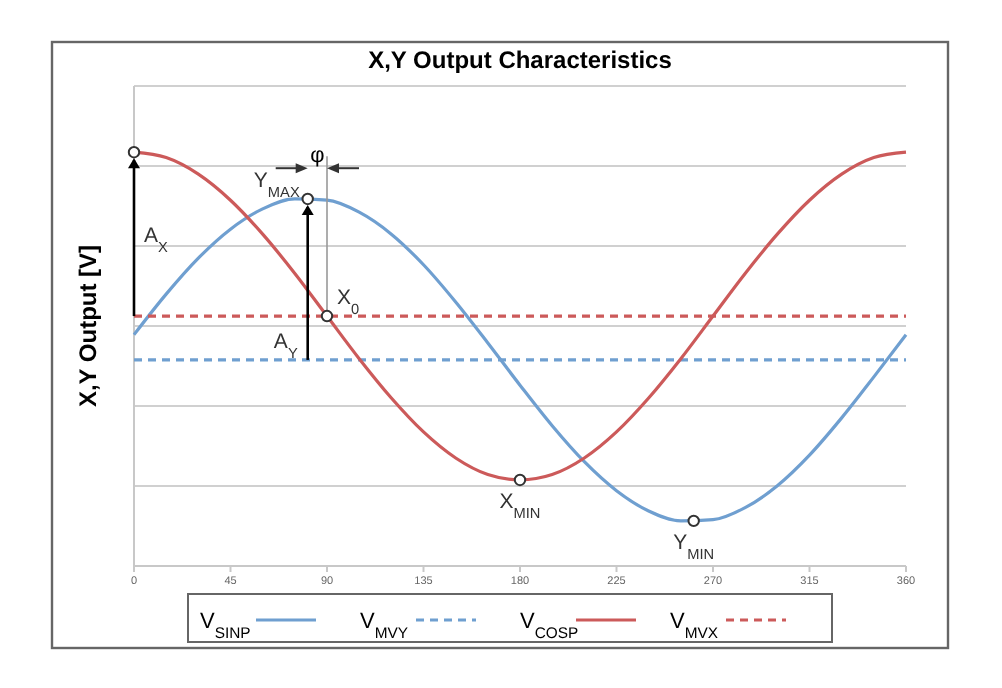  I want to click on annotation: X$_{0}$, so click(348, 302).